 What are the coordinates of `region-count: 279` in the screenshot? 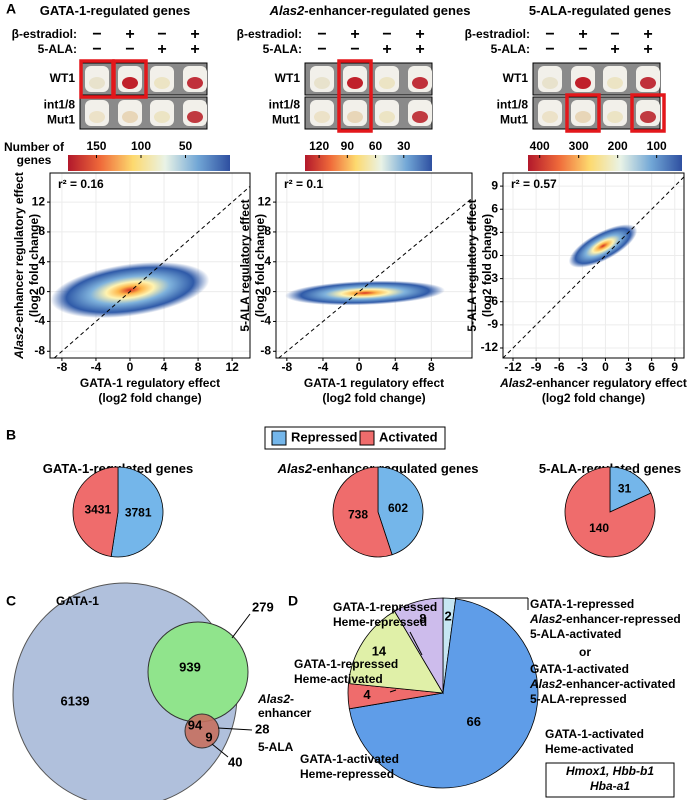 It's located at (263, 606).